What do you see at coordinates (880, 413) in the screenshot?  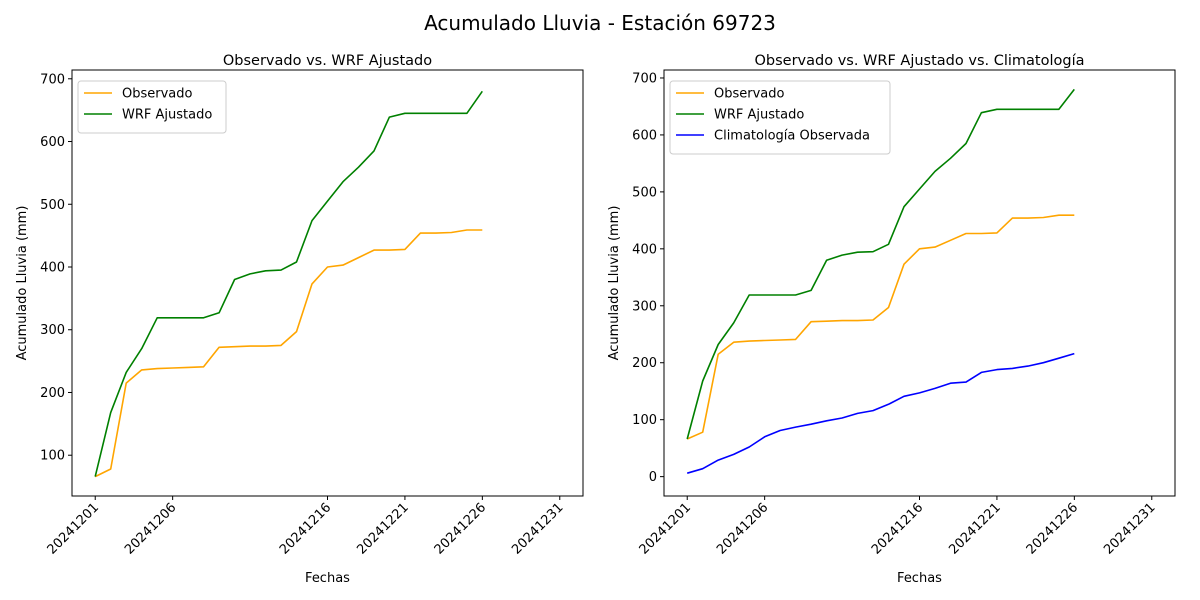 I see `series-line-climatolog-a-observada` at bounding box center [880, 413].